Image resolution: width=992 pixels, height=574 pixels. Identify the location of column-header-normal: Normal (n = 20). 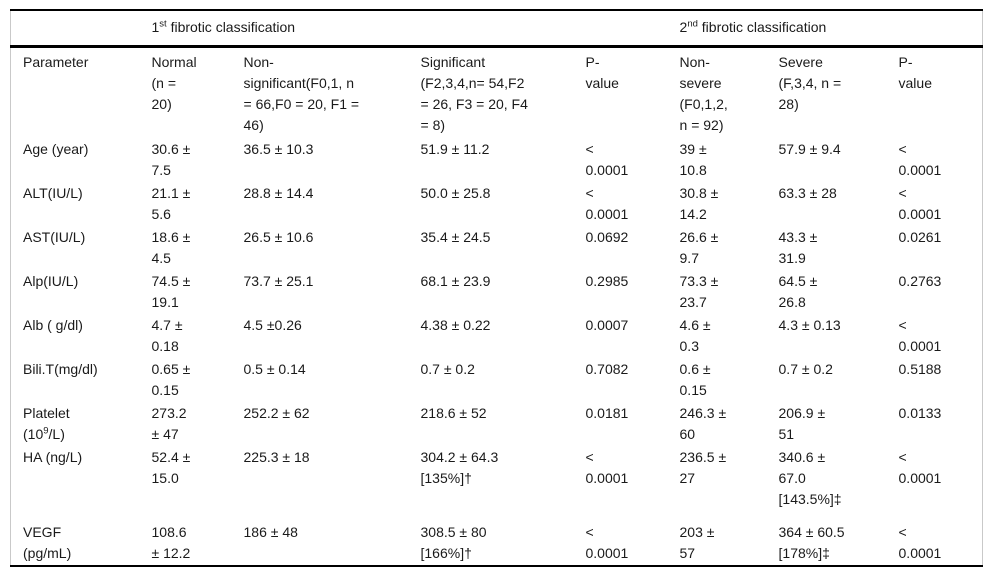
(174, 83).